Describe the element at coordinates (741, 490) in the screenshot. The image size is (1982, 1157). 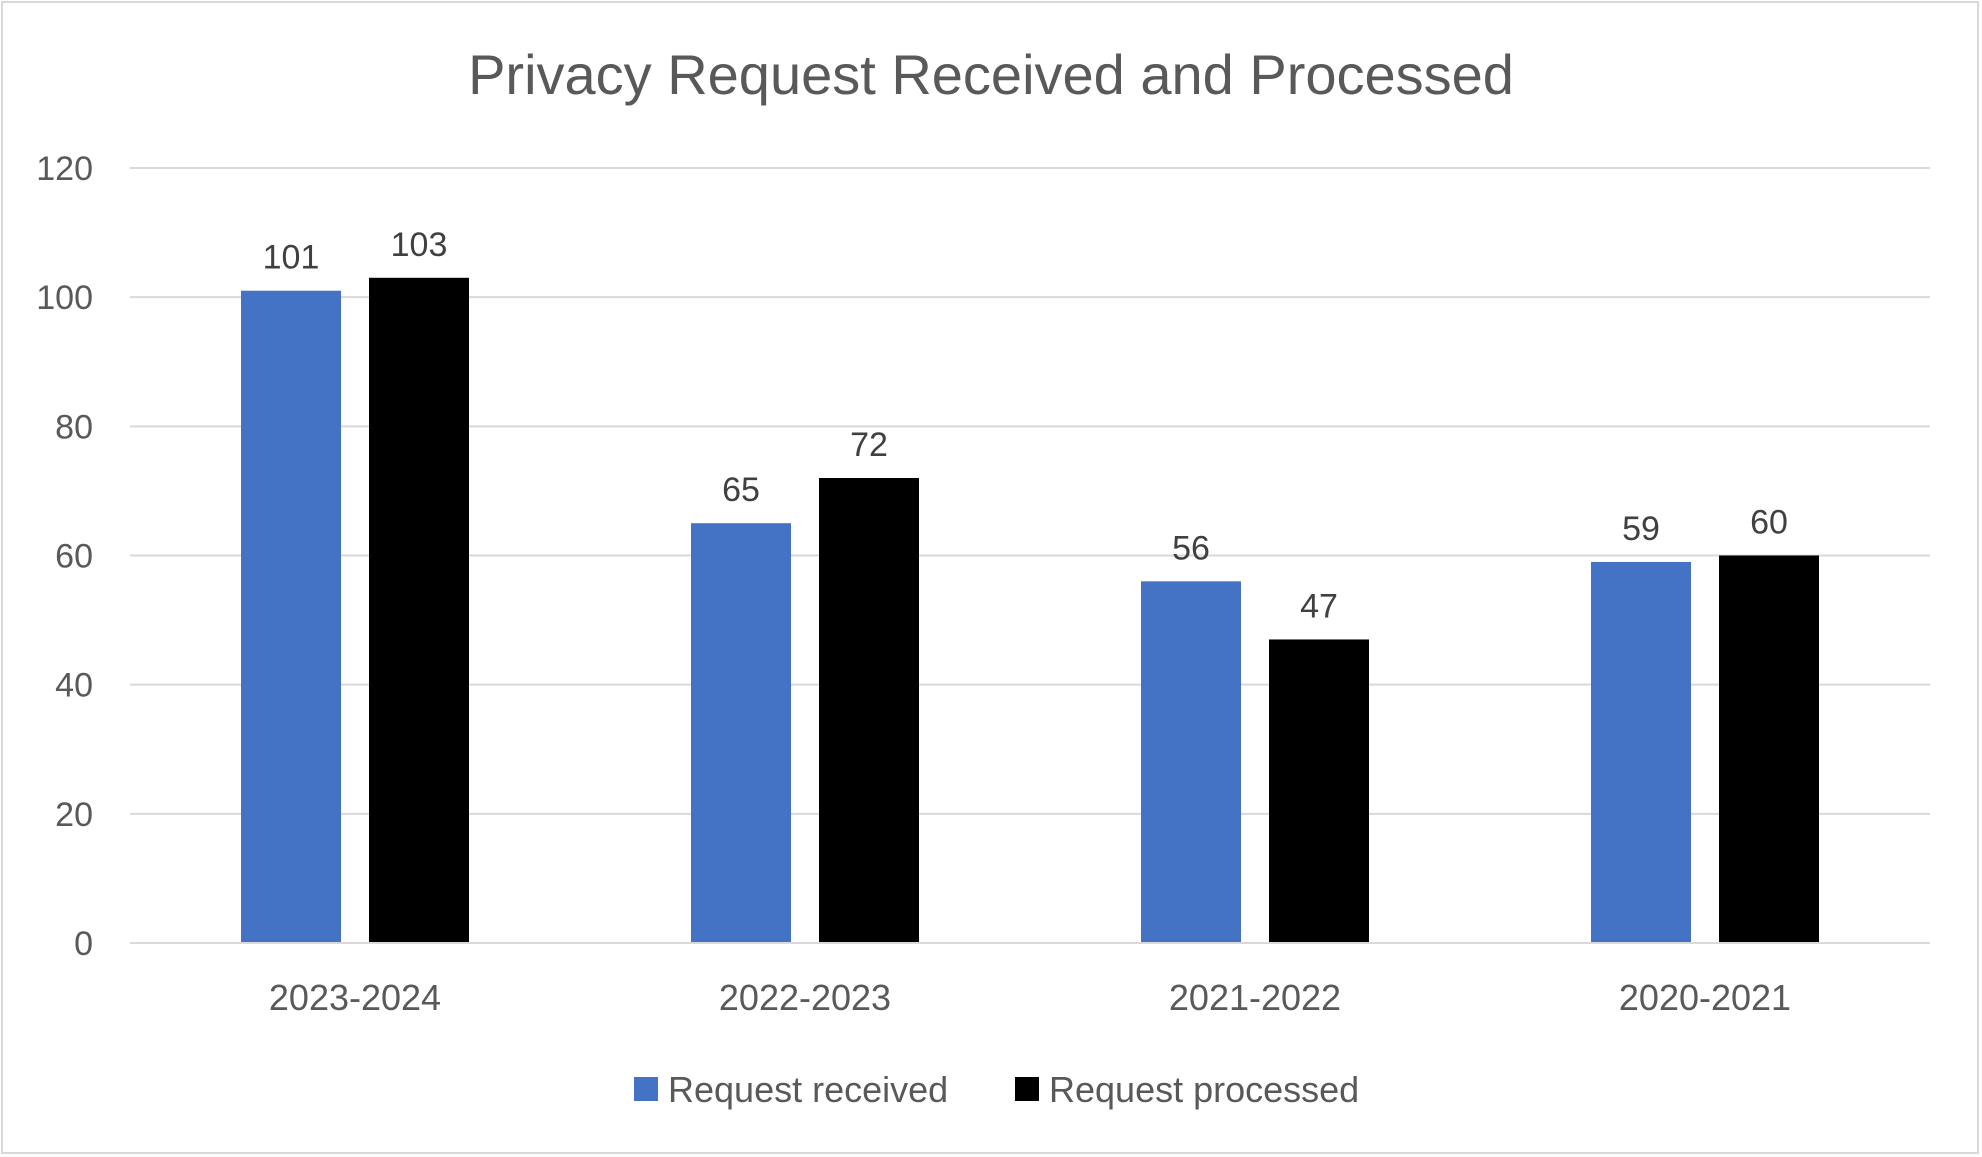
I see `data-label: 65` at that location.